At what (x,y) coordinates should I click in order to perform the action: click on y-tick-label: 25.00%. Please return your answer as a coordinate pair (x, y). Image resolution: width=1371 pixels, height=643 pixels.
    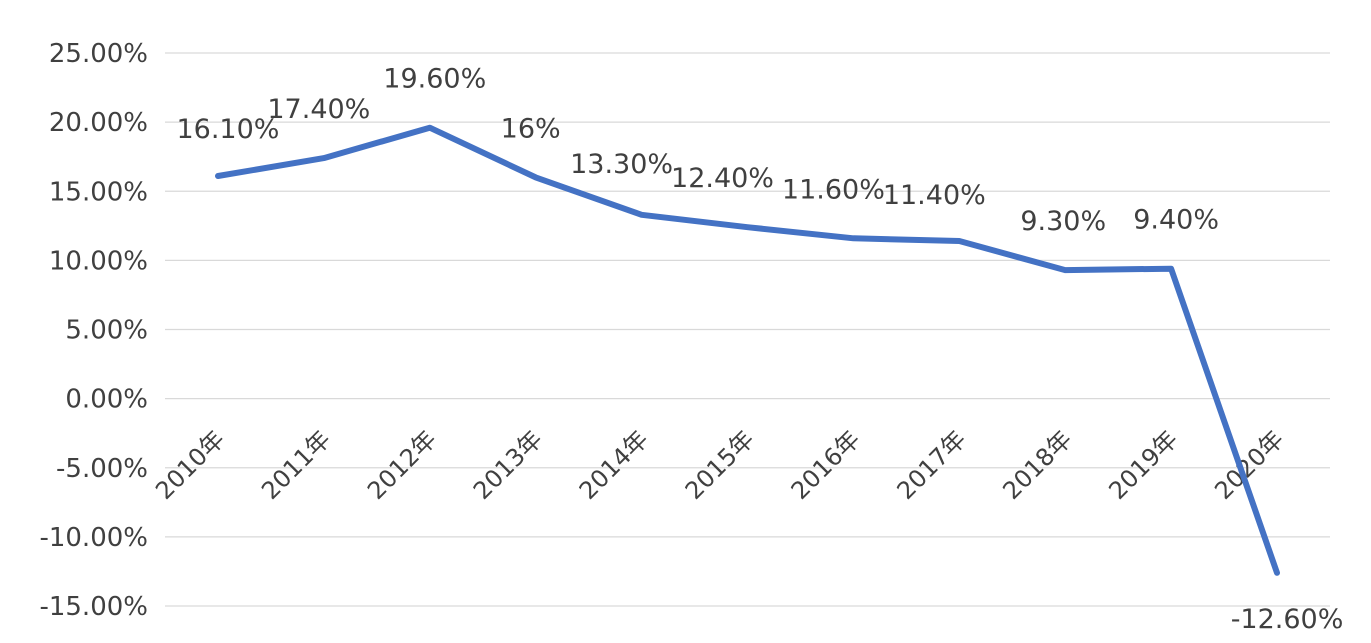
    Looking at the image, I should click on (98, 54).